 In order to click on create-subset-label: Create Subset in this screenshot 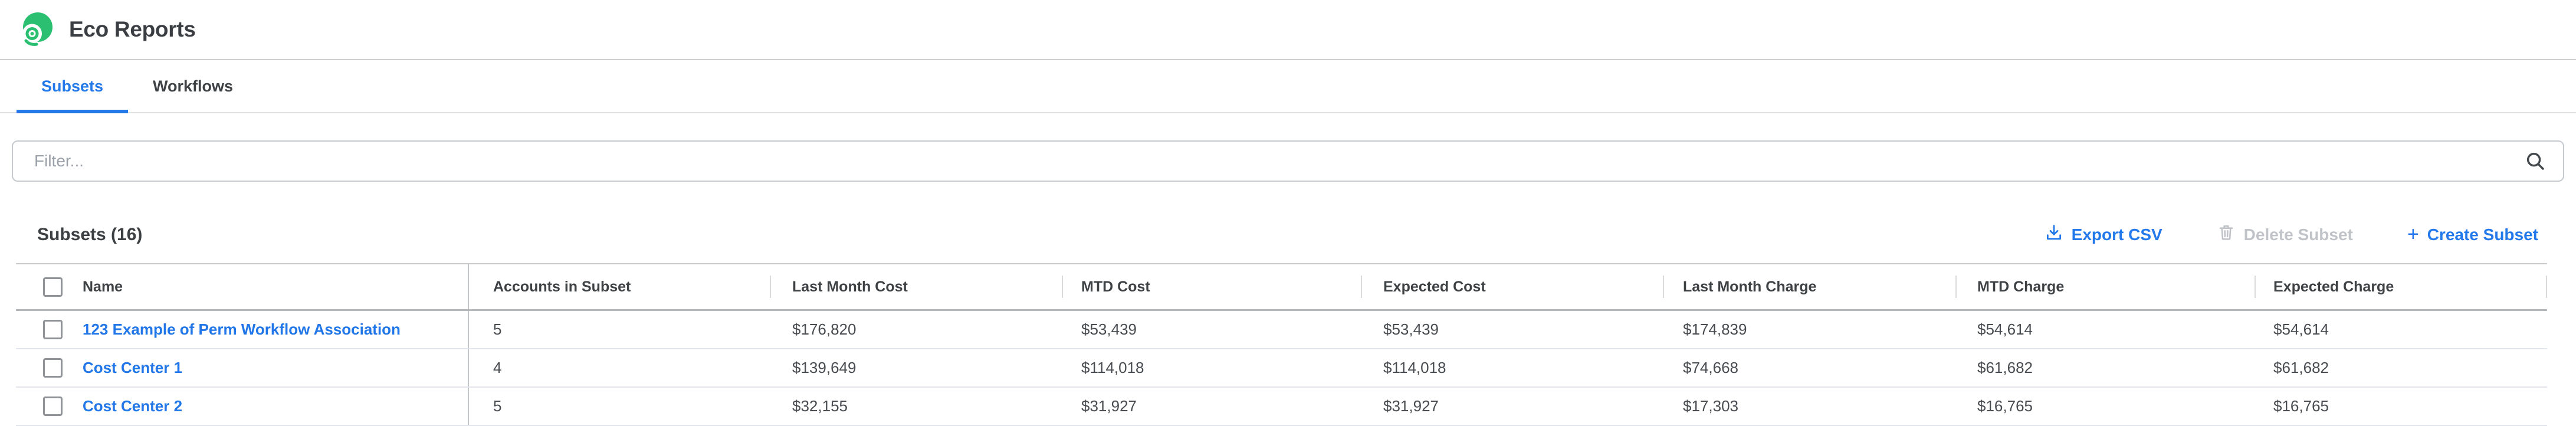, I will do `click(2482, 235)`.